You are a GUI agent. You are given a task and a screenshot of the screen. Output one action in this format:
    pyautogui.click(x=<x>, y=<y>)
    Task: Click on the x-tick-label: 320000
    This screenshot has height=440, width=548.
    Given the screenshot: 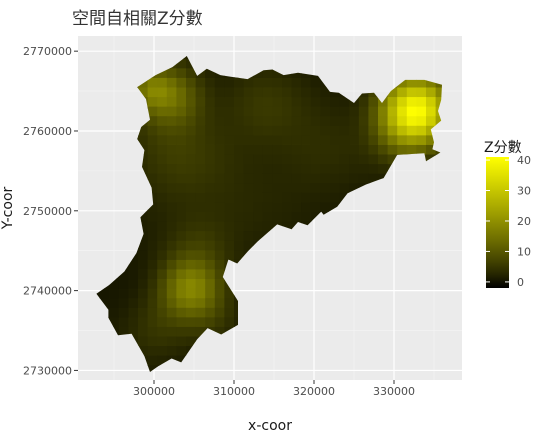 What is the action you would take?
    pyautogui.click(x=314, y=391)
    